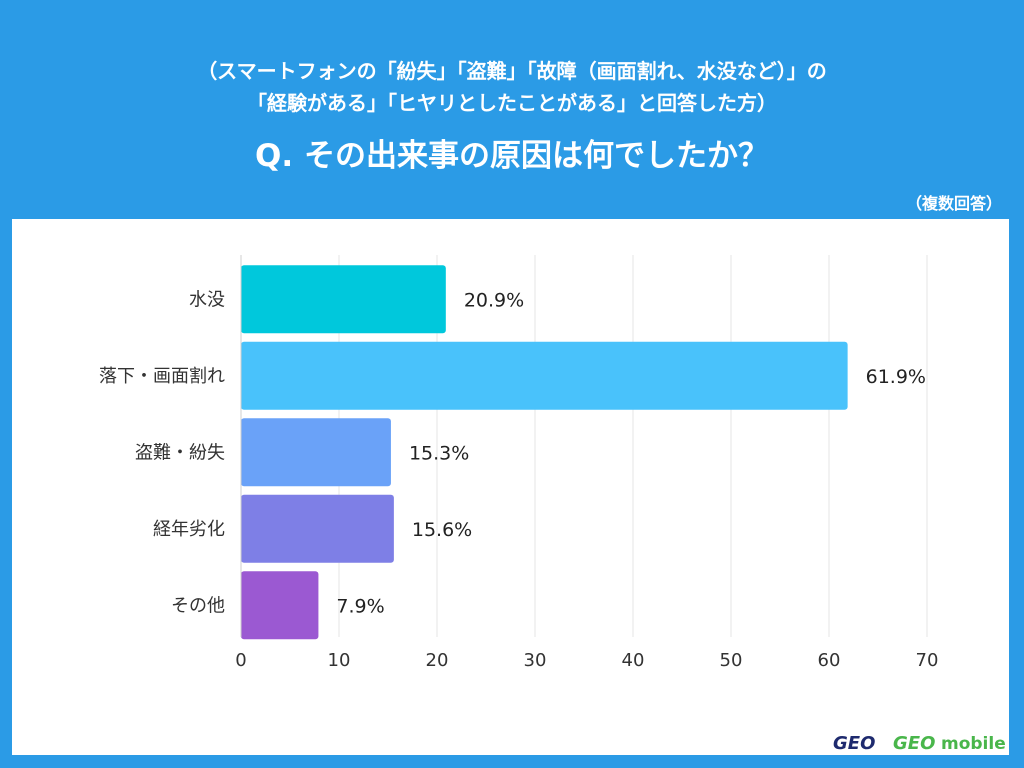  I want to click on x-tick-label: 10, so click(339, 660).